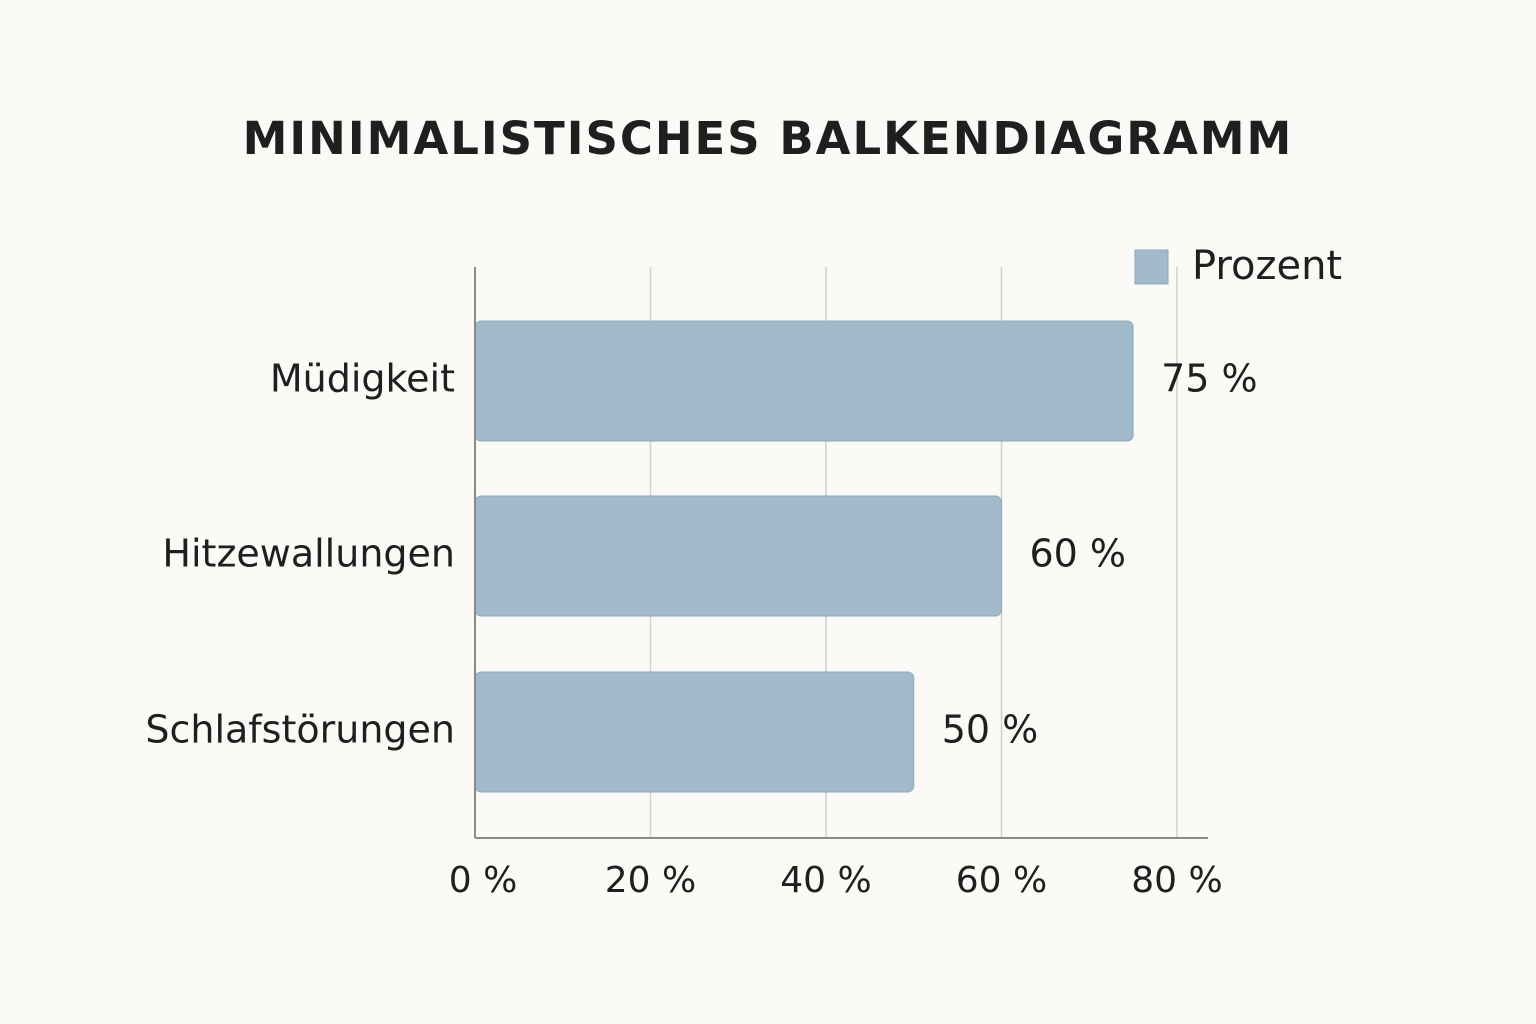 This screenshot has width=1536, height=1024. I want to click on legend-swatch, so click(1151, 267).